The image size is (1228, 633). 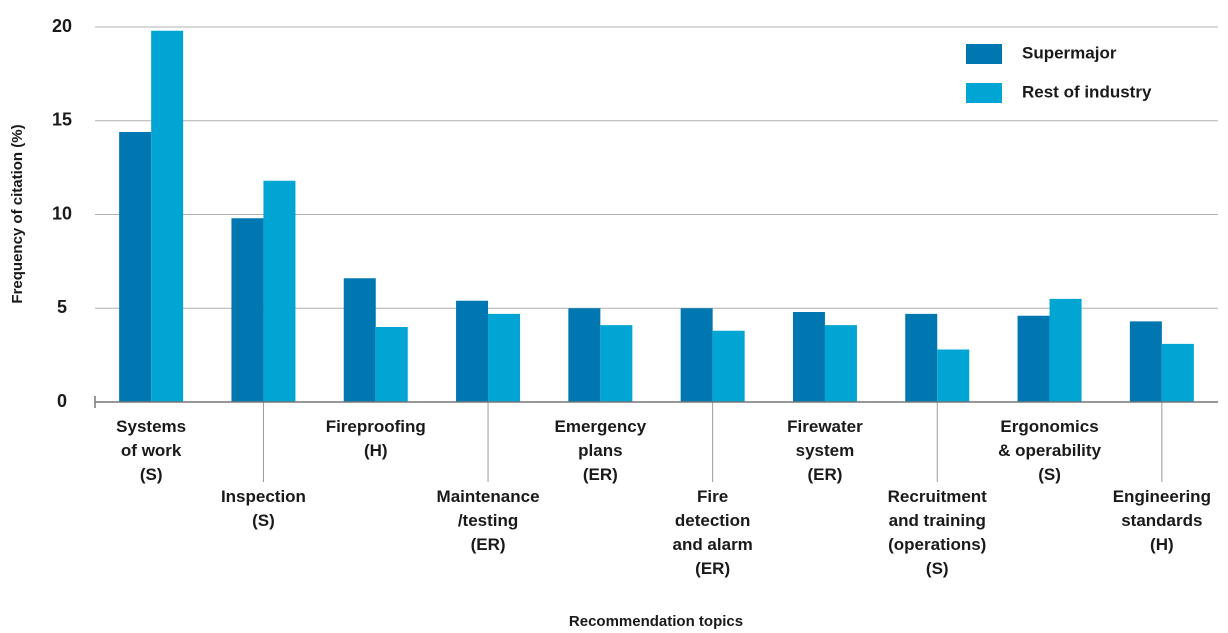 What do you see at coordinates (1069, 52) in the screenshot?
I see `legend-label: Supermajor` at bounding box center [1069, 52].